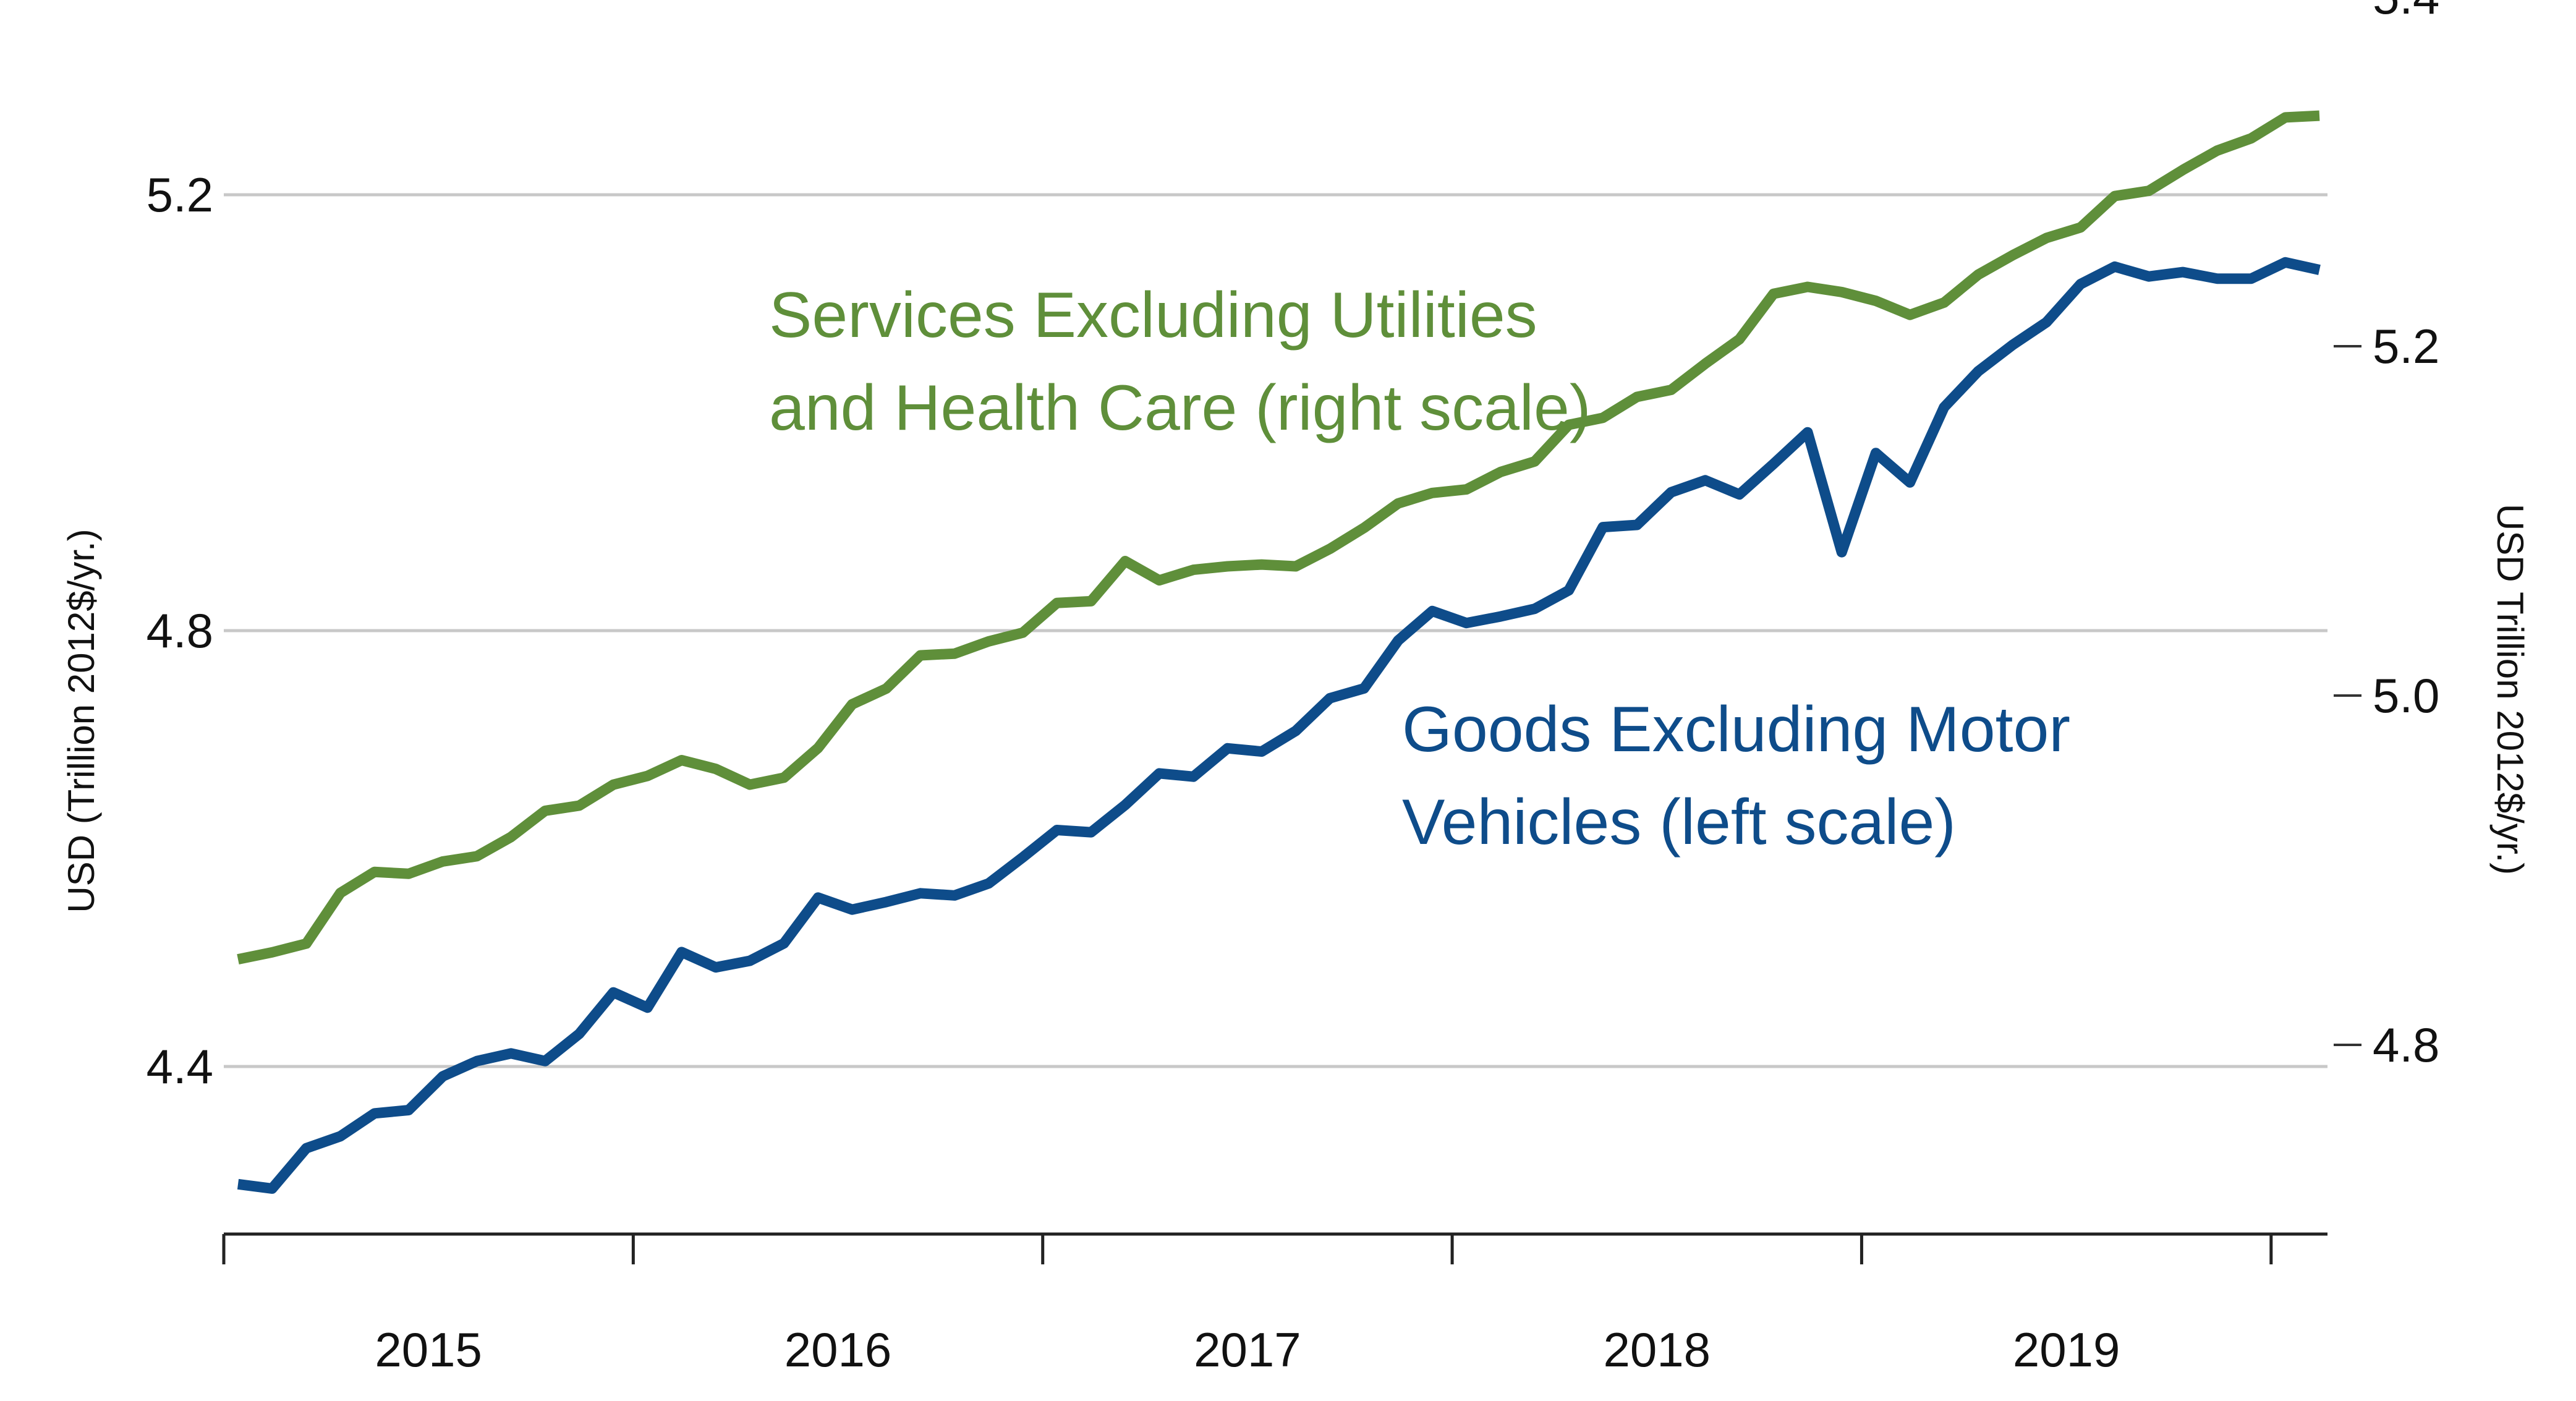 This screenshot has width=2576, height=1401. I want to click on right-tick-label: 4.8, so click(2406, 1045).